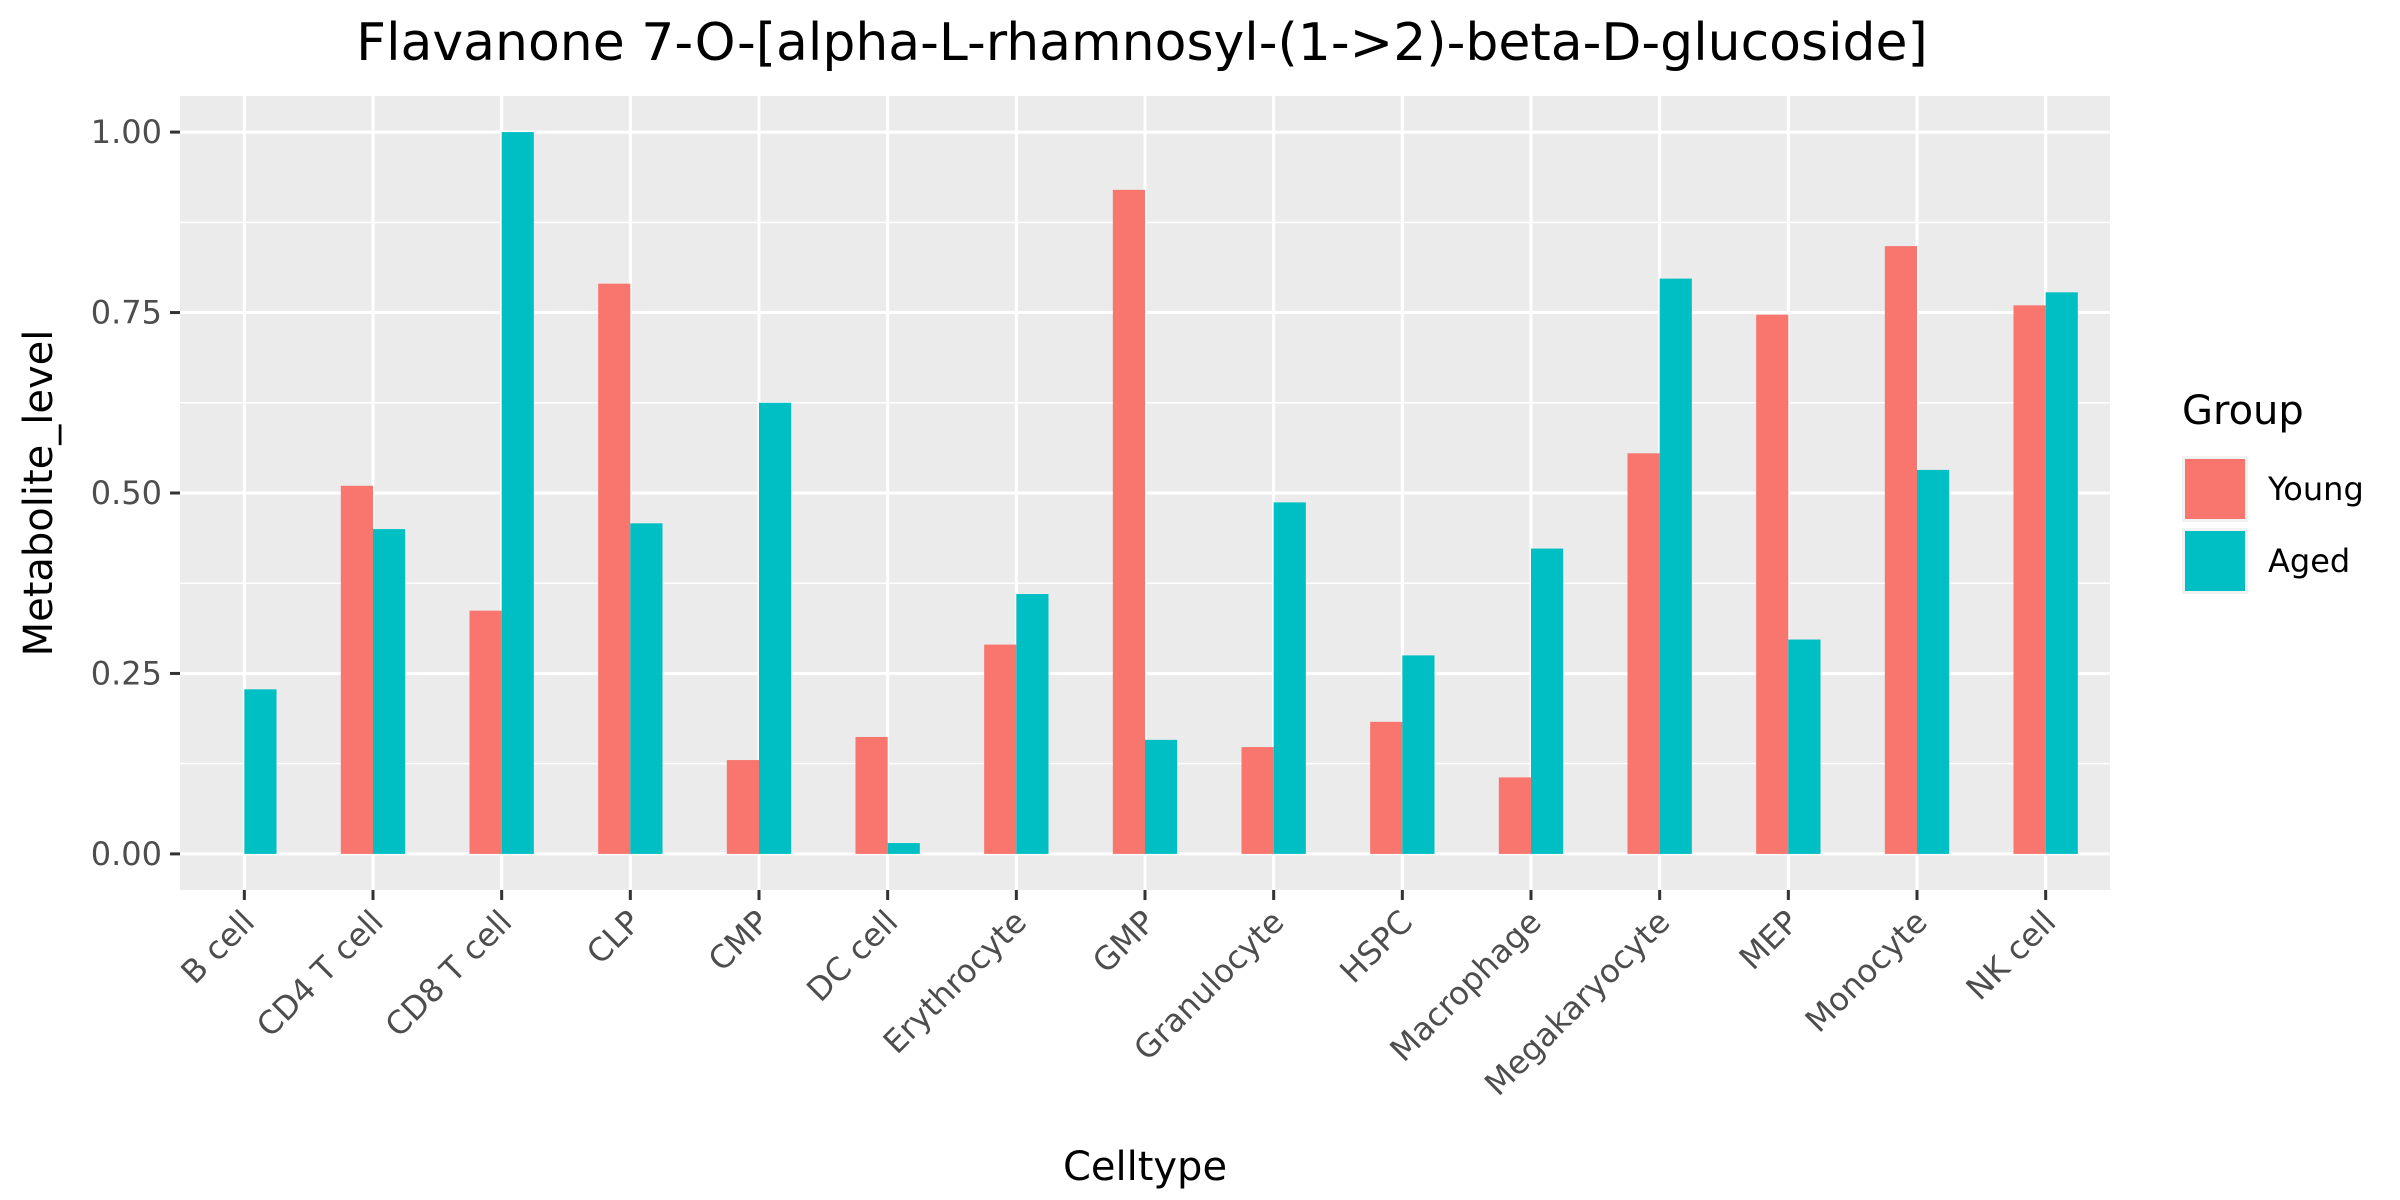  Describe the element at coordinates (389, 691) in the screenshot. I see `bar-aged-cd4-t-cell` at that location.